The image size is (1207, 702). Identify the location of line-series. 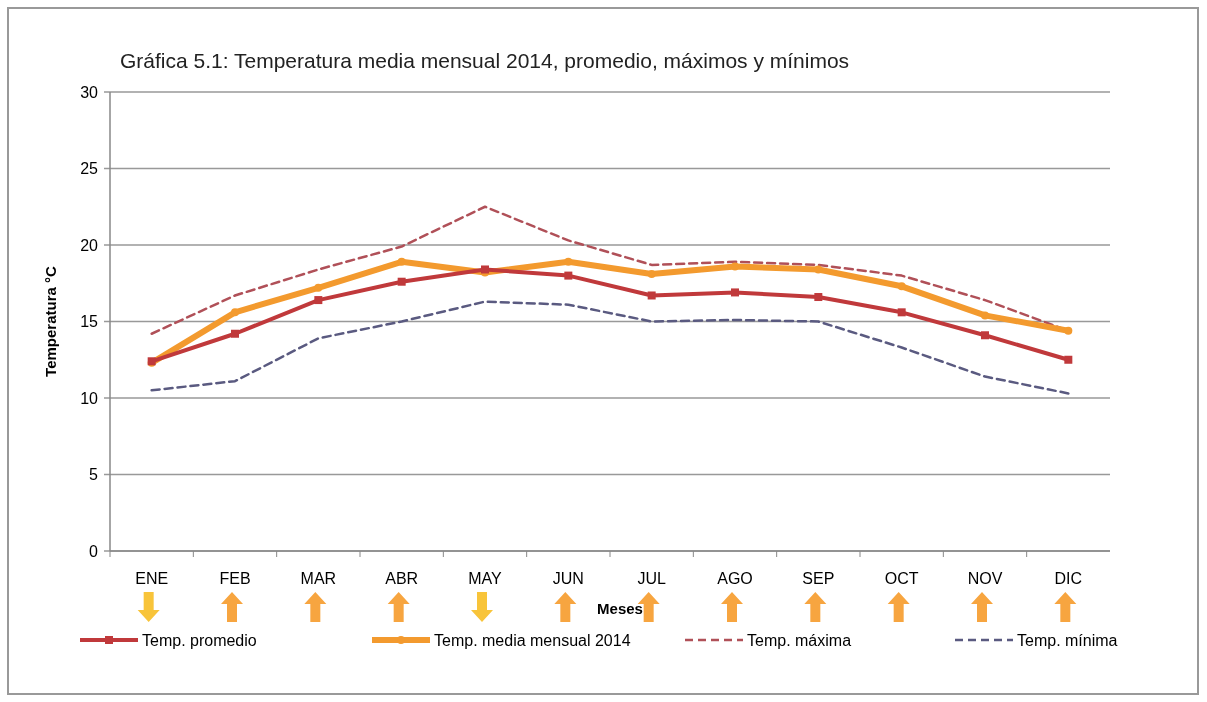
(610, 347).